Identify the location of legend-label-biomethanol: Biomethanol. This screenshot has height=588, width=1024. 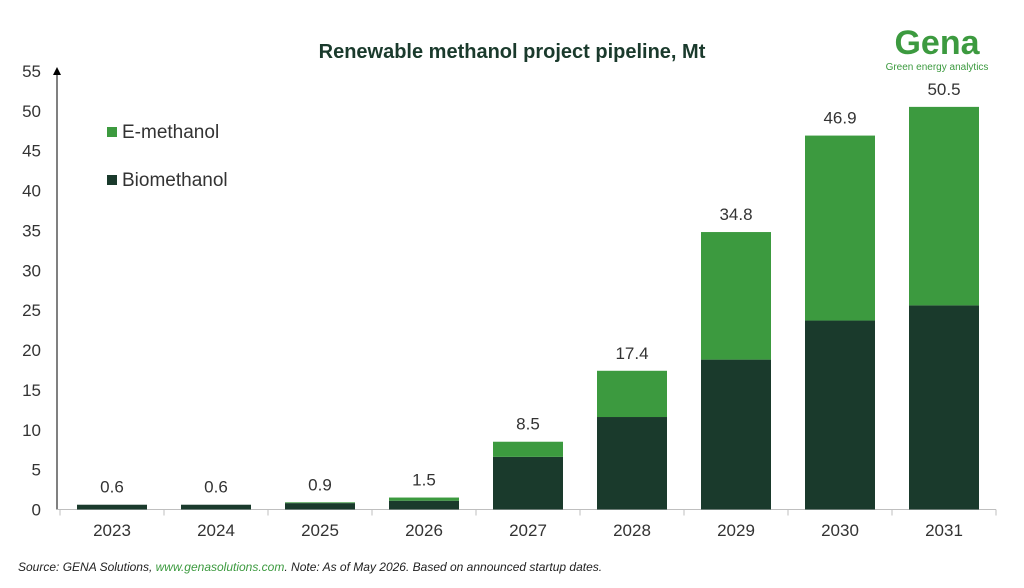
(175, 180).